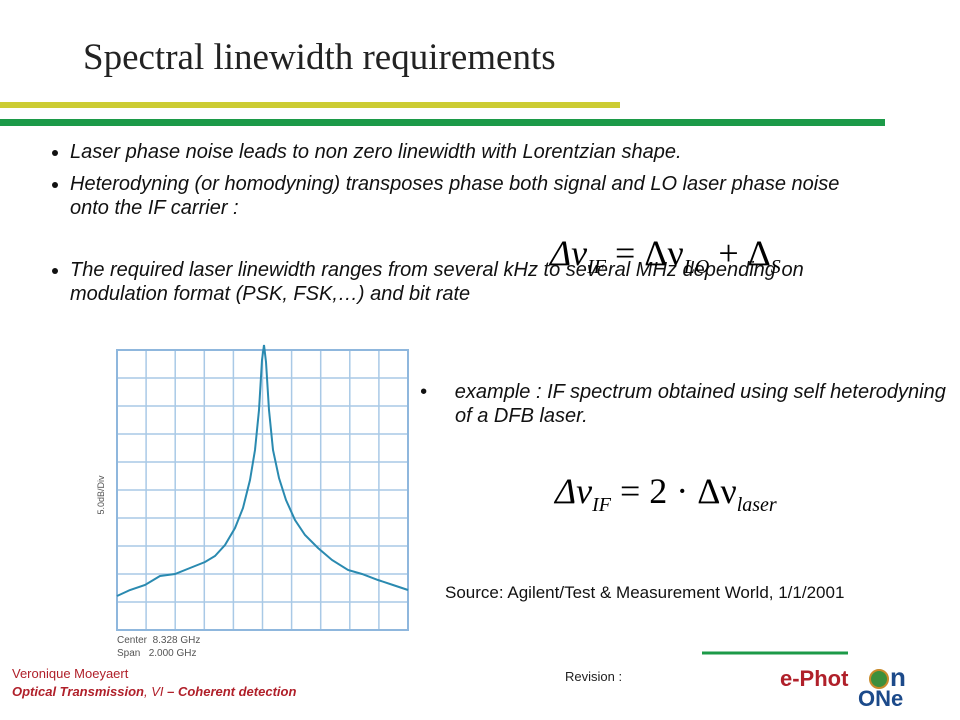 This screenshot has width=960, height=720. What do you see at coordinates (696, 267) in the screenshot?
I see `f: LO` at bounding box center [696, 267].